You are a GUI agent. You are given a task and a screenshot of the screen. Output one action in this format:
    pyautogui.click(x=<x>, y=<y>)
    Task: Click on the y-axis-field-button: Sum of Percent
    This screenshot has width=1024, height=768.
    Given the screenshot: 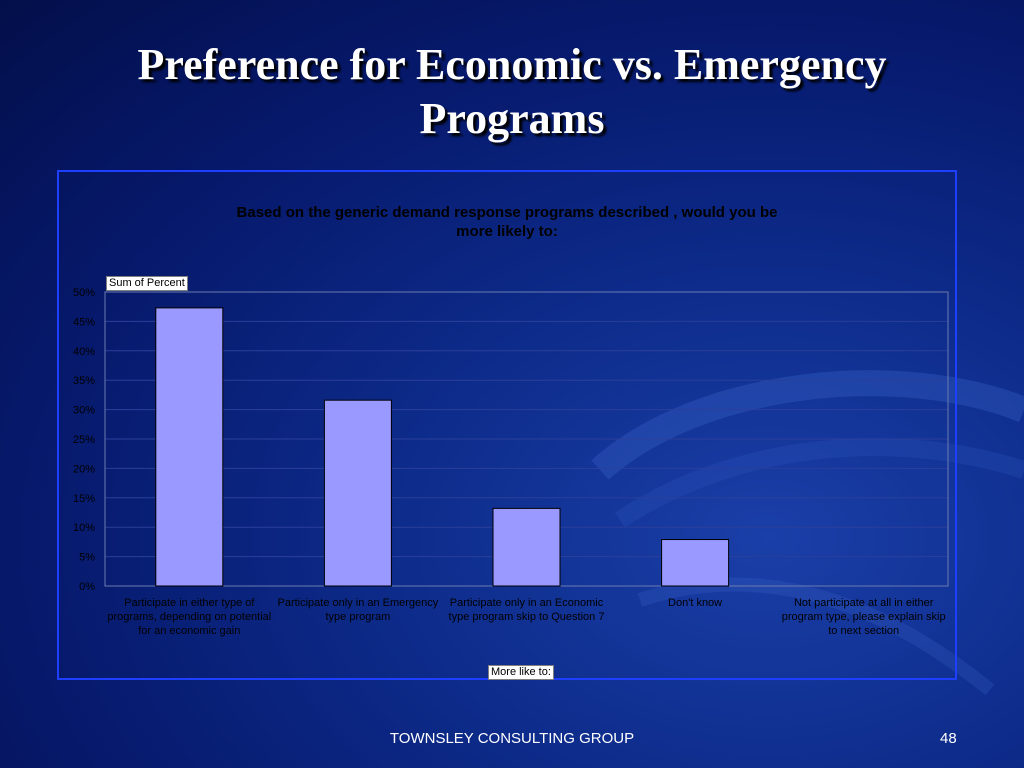 What is the action you would take?
    pyautogui.click(x=147, y=283)
    